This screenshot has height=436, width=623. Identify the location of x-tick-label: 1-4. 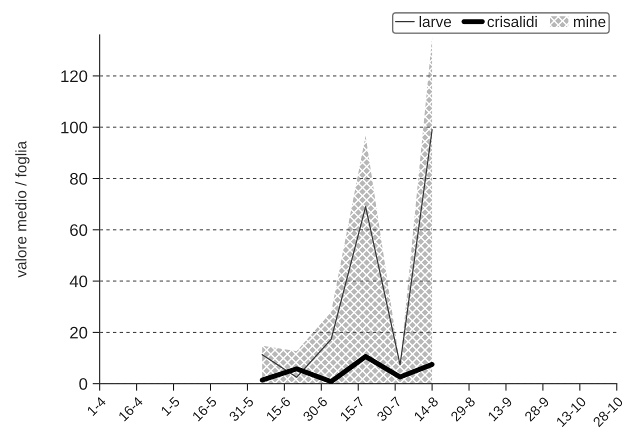
(96, 406).